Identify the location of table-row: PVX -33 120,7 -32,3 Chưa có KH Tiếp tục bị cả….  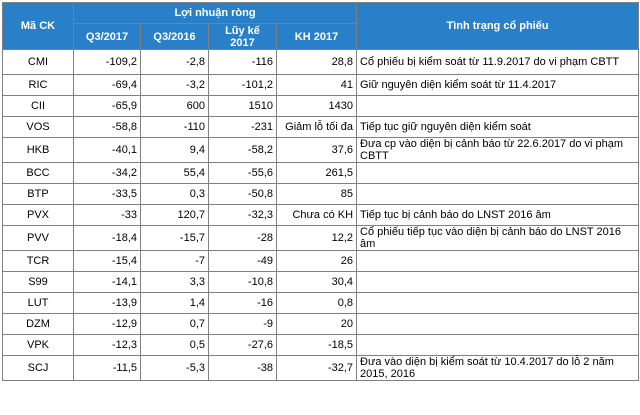
(321, 215).